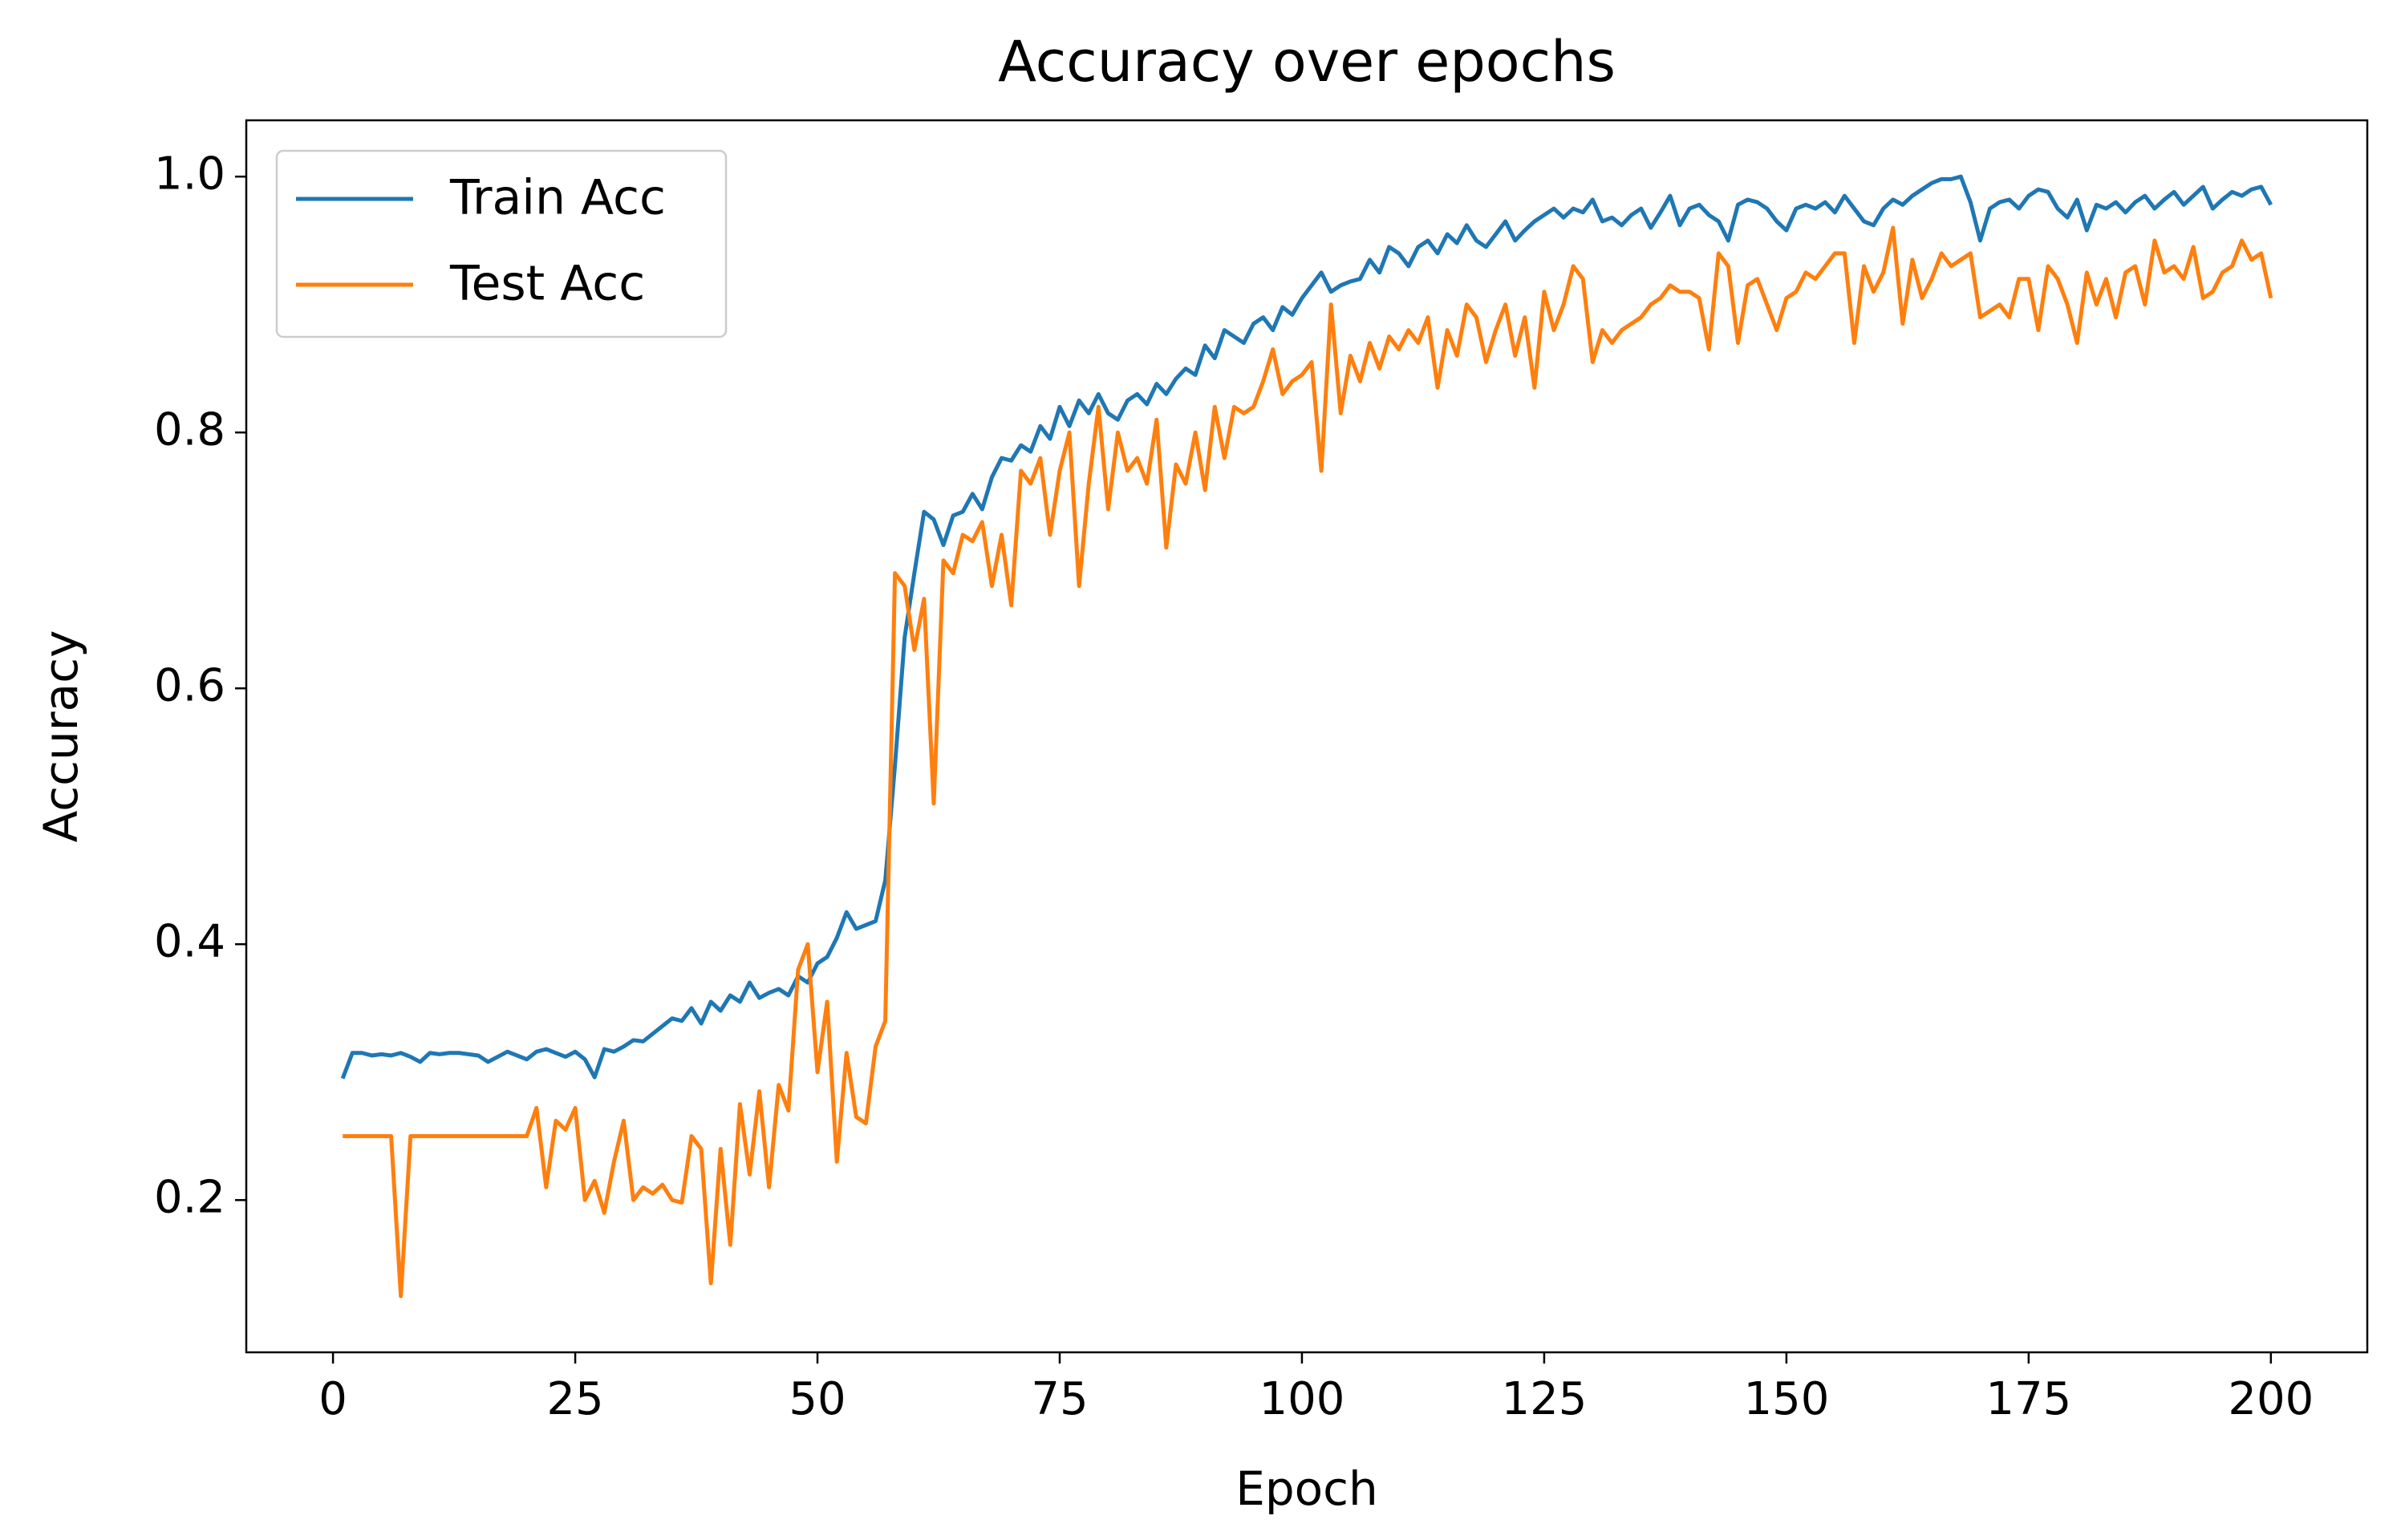 This screenshot has height=1540, width=2405. Describe the element at coordinates (2271, 1399) in the screenshot. I see `x-tick-label: 200` at that location.